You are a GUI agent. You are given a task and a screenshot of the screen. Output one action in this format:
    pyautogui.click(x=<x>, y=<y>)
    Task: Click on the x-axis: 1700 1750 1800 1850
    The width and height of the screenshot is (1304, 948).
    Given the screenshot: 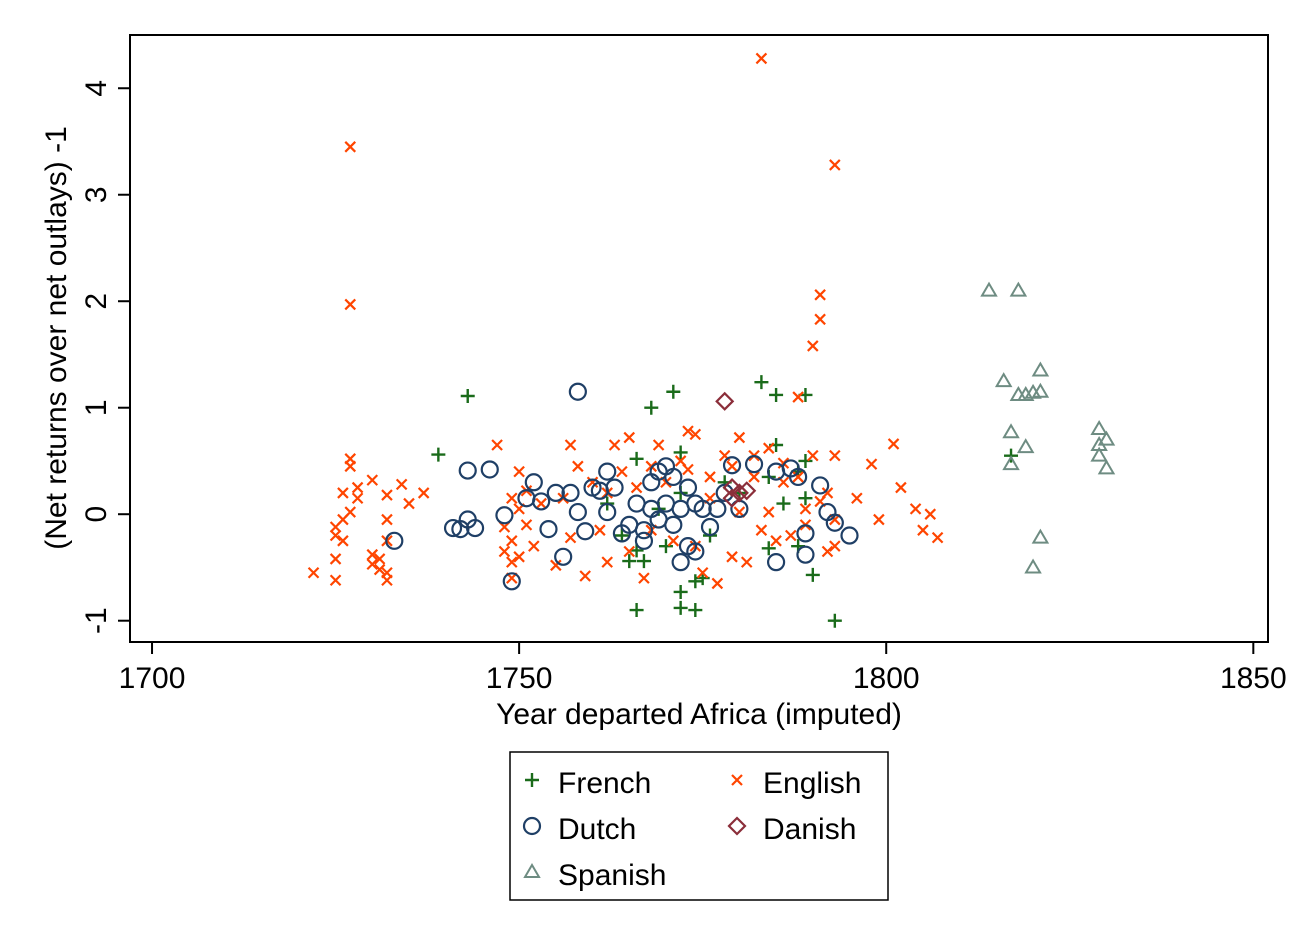 What is the action you would take?
    pyautogui.click(x=703, y=668)
    